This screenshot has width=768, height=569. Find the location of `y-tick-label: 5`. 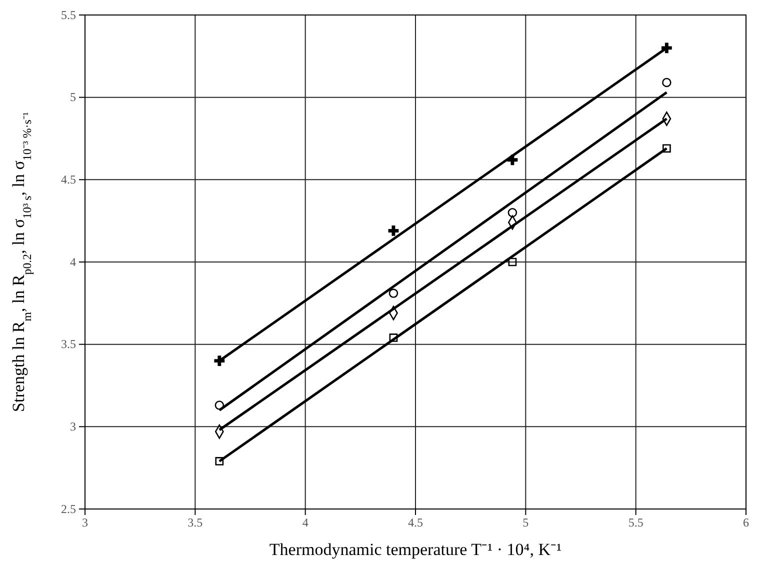

y-tick-label: 5 is located at coordinates (73, 97).